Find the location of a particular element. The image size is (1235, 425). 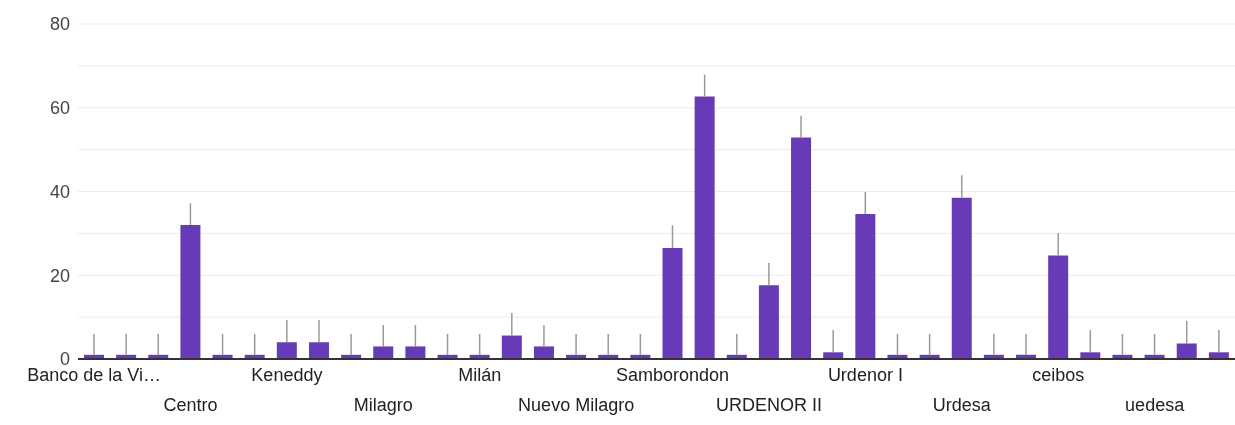

x-tick-label: Urdesa is located at coordinates (962, 405).